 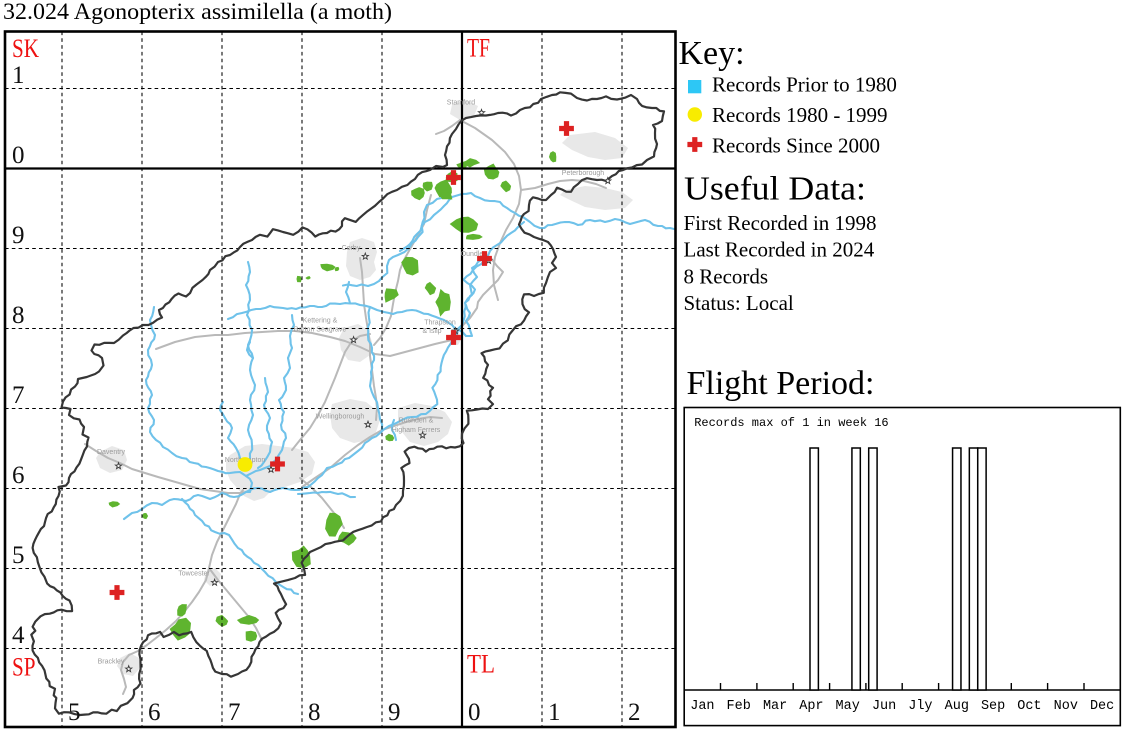 What do you see at coordinates (25, 48) in the screenshot?
I see `svg-text: SK` at bounding box center [25, 48].